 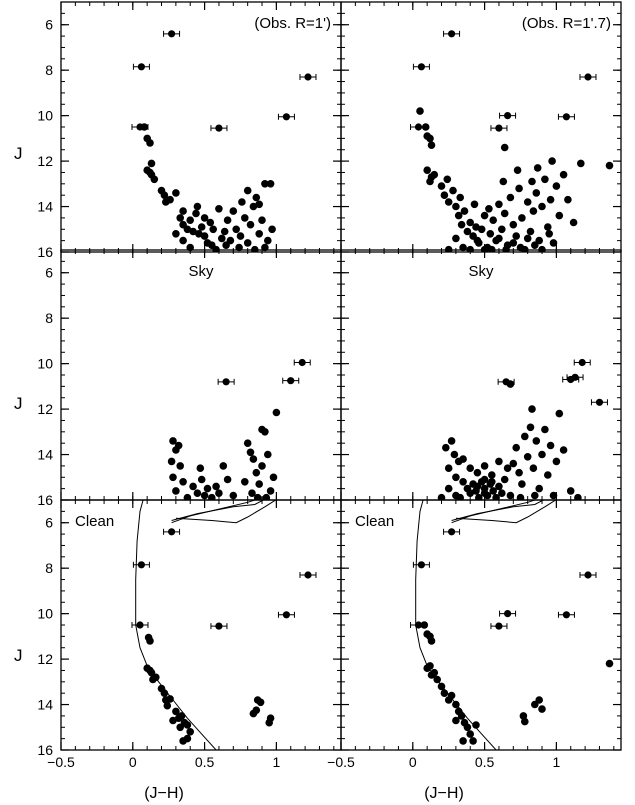 I want to click on y-tick-label: 14, so click(x=45, y=705).